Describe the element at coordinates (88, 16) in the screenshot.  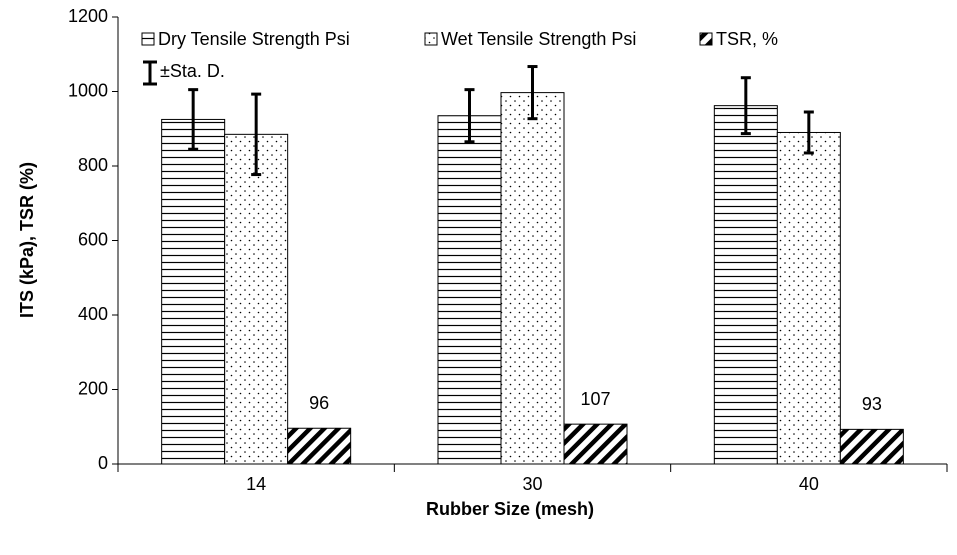
I see `y-tick-label: 1200` at that location.